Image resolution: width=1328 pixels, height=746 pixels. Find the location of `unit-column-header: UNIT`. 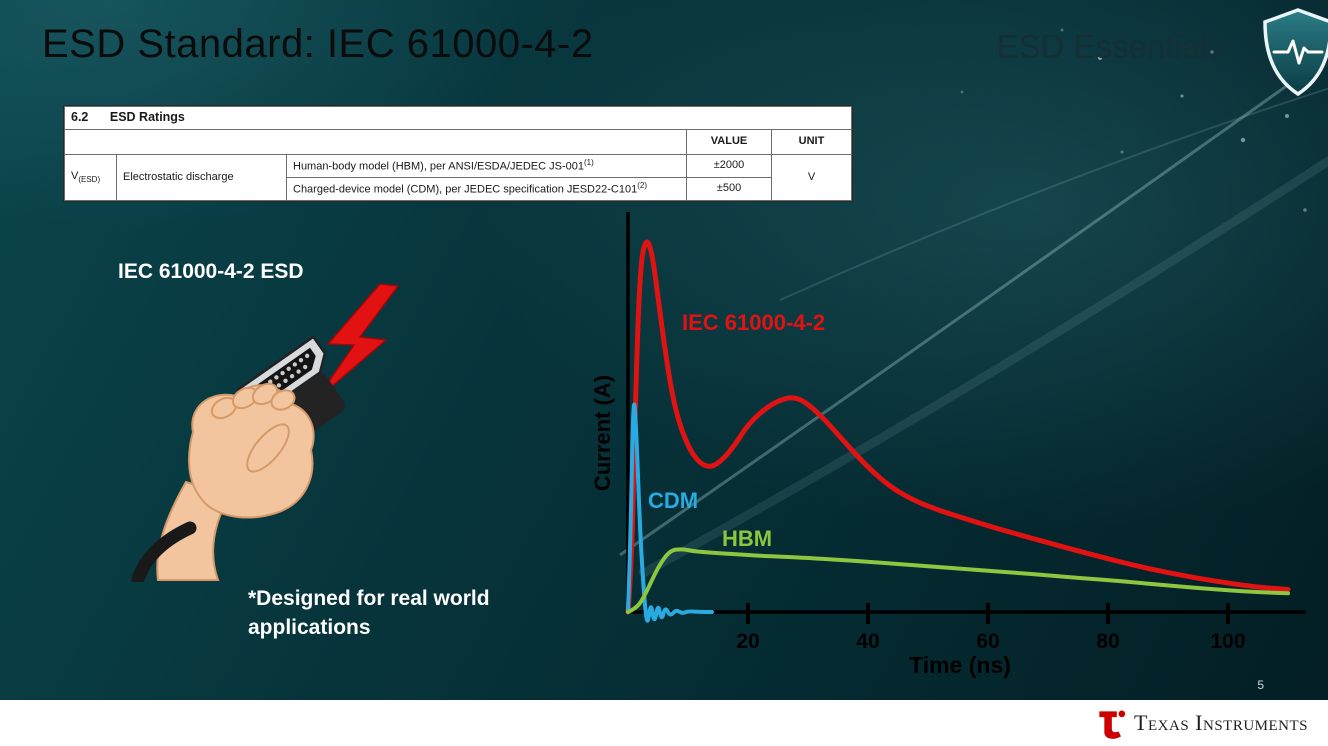

unit-column-header: UNIT is located at coordinates (811, 141).